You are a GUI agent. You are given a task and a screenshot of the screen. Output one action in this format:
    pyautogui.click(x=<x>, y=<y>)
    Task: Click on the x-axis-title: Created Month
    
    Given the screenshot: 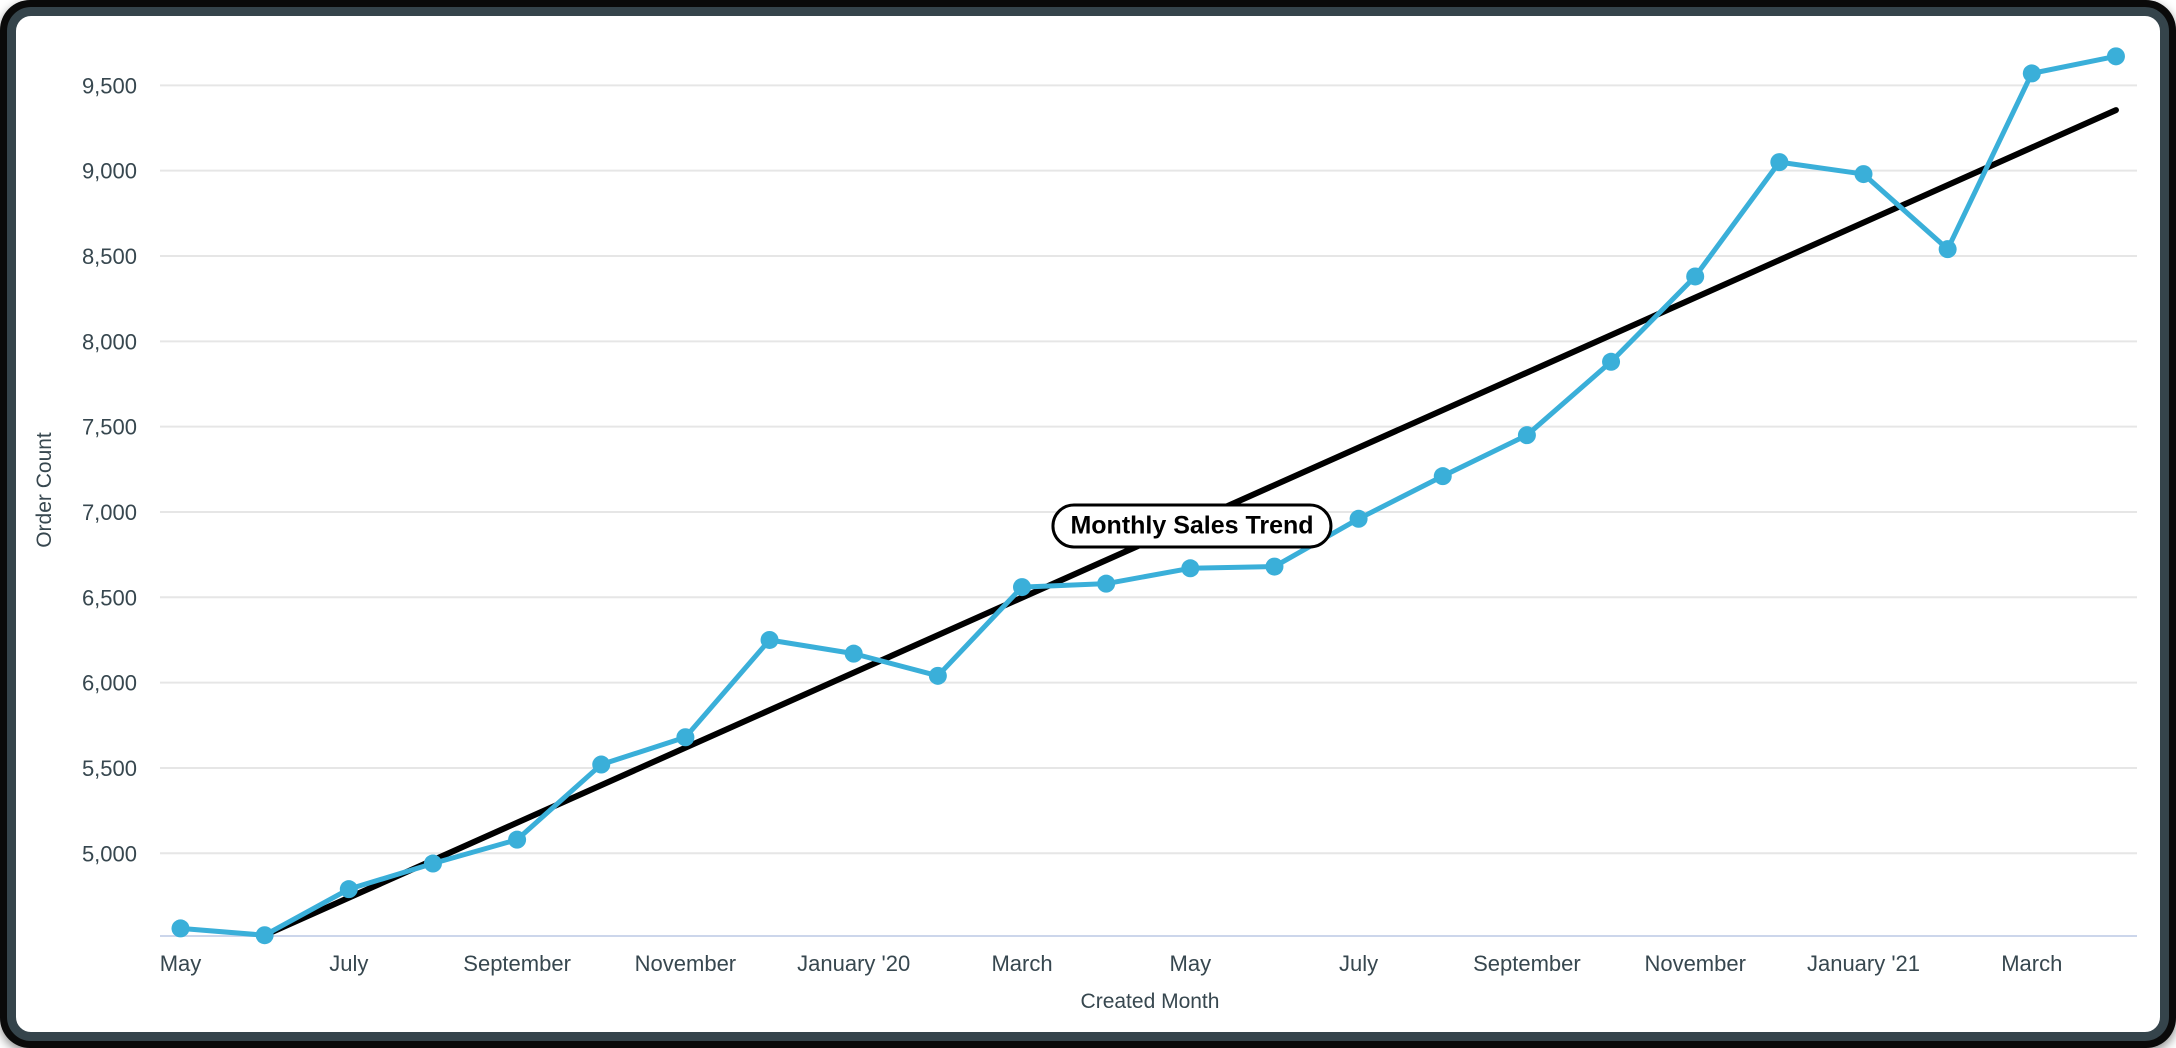 What is the action you would take?
    pyautogui.click(x=1150, y=1001)
    